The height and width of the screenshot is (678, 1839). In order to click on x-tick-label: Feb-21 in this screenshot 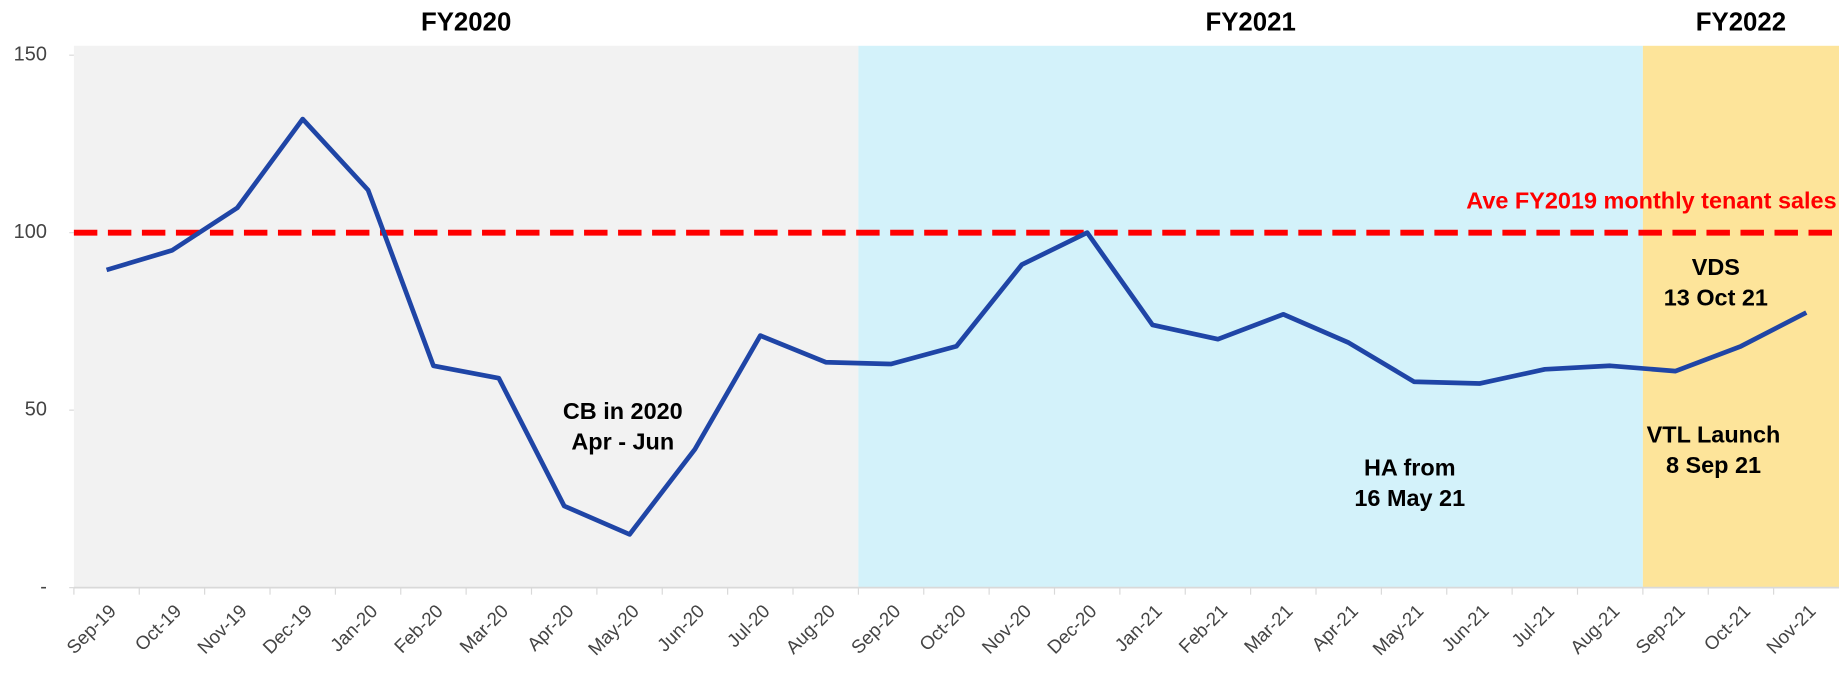, I will do `click(1202, 628)`.